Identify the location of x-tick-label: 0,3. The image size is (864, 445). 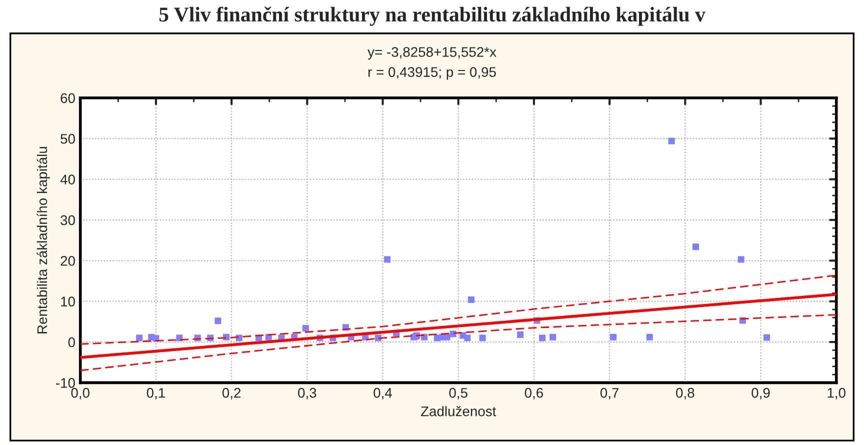
(307, 394).